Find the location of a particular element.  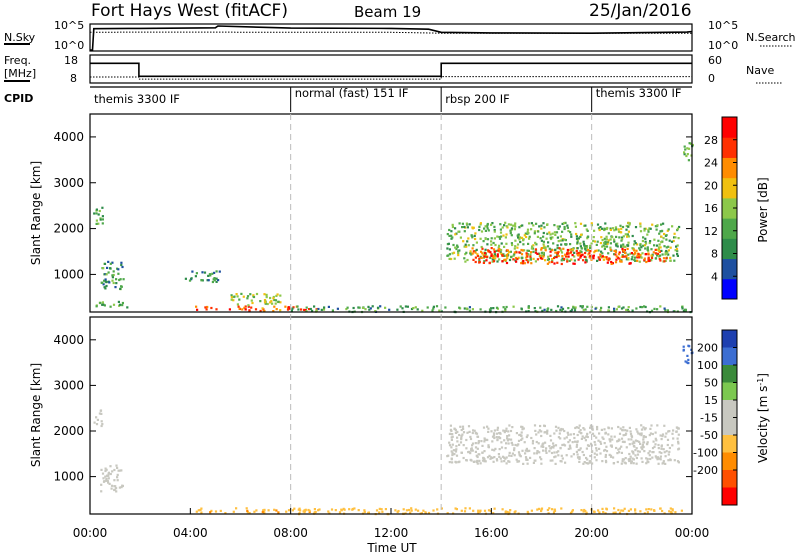

time-tick-label: 16:00 is located at coordinates (491, 533).